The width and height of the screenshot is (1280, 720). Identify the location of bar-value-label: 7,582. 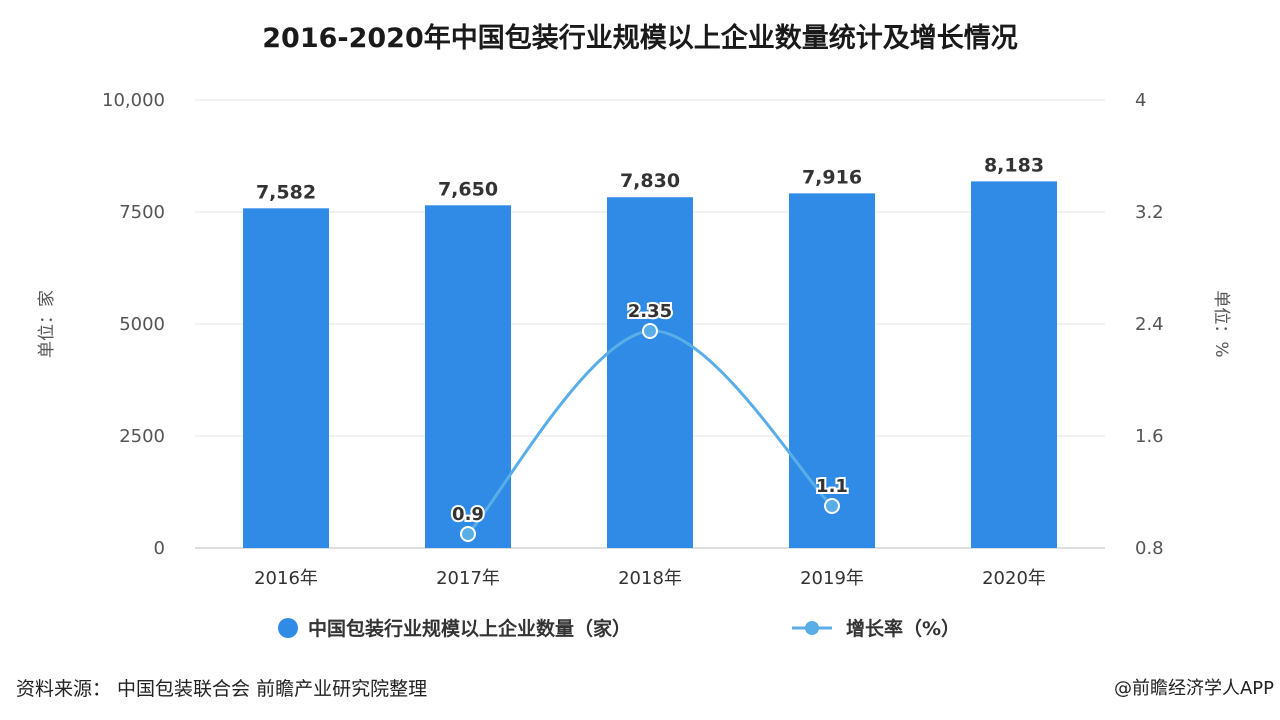
(286, 192).